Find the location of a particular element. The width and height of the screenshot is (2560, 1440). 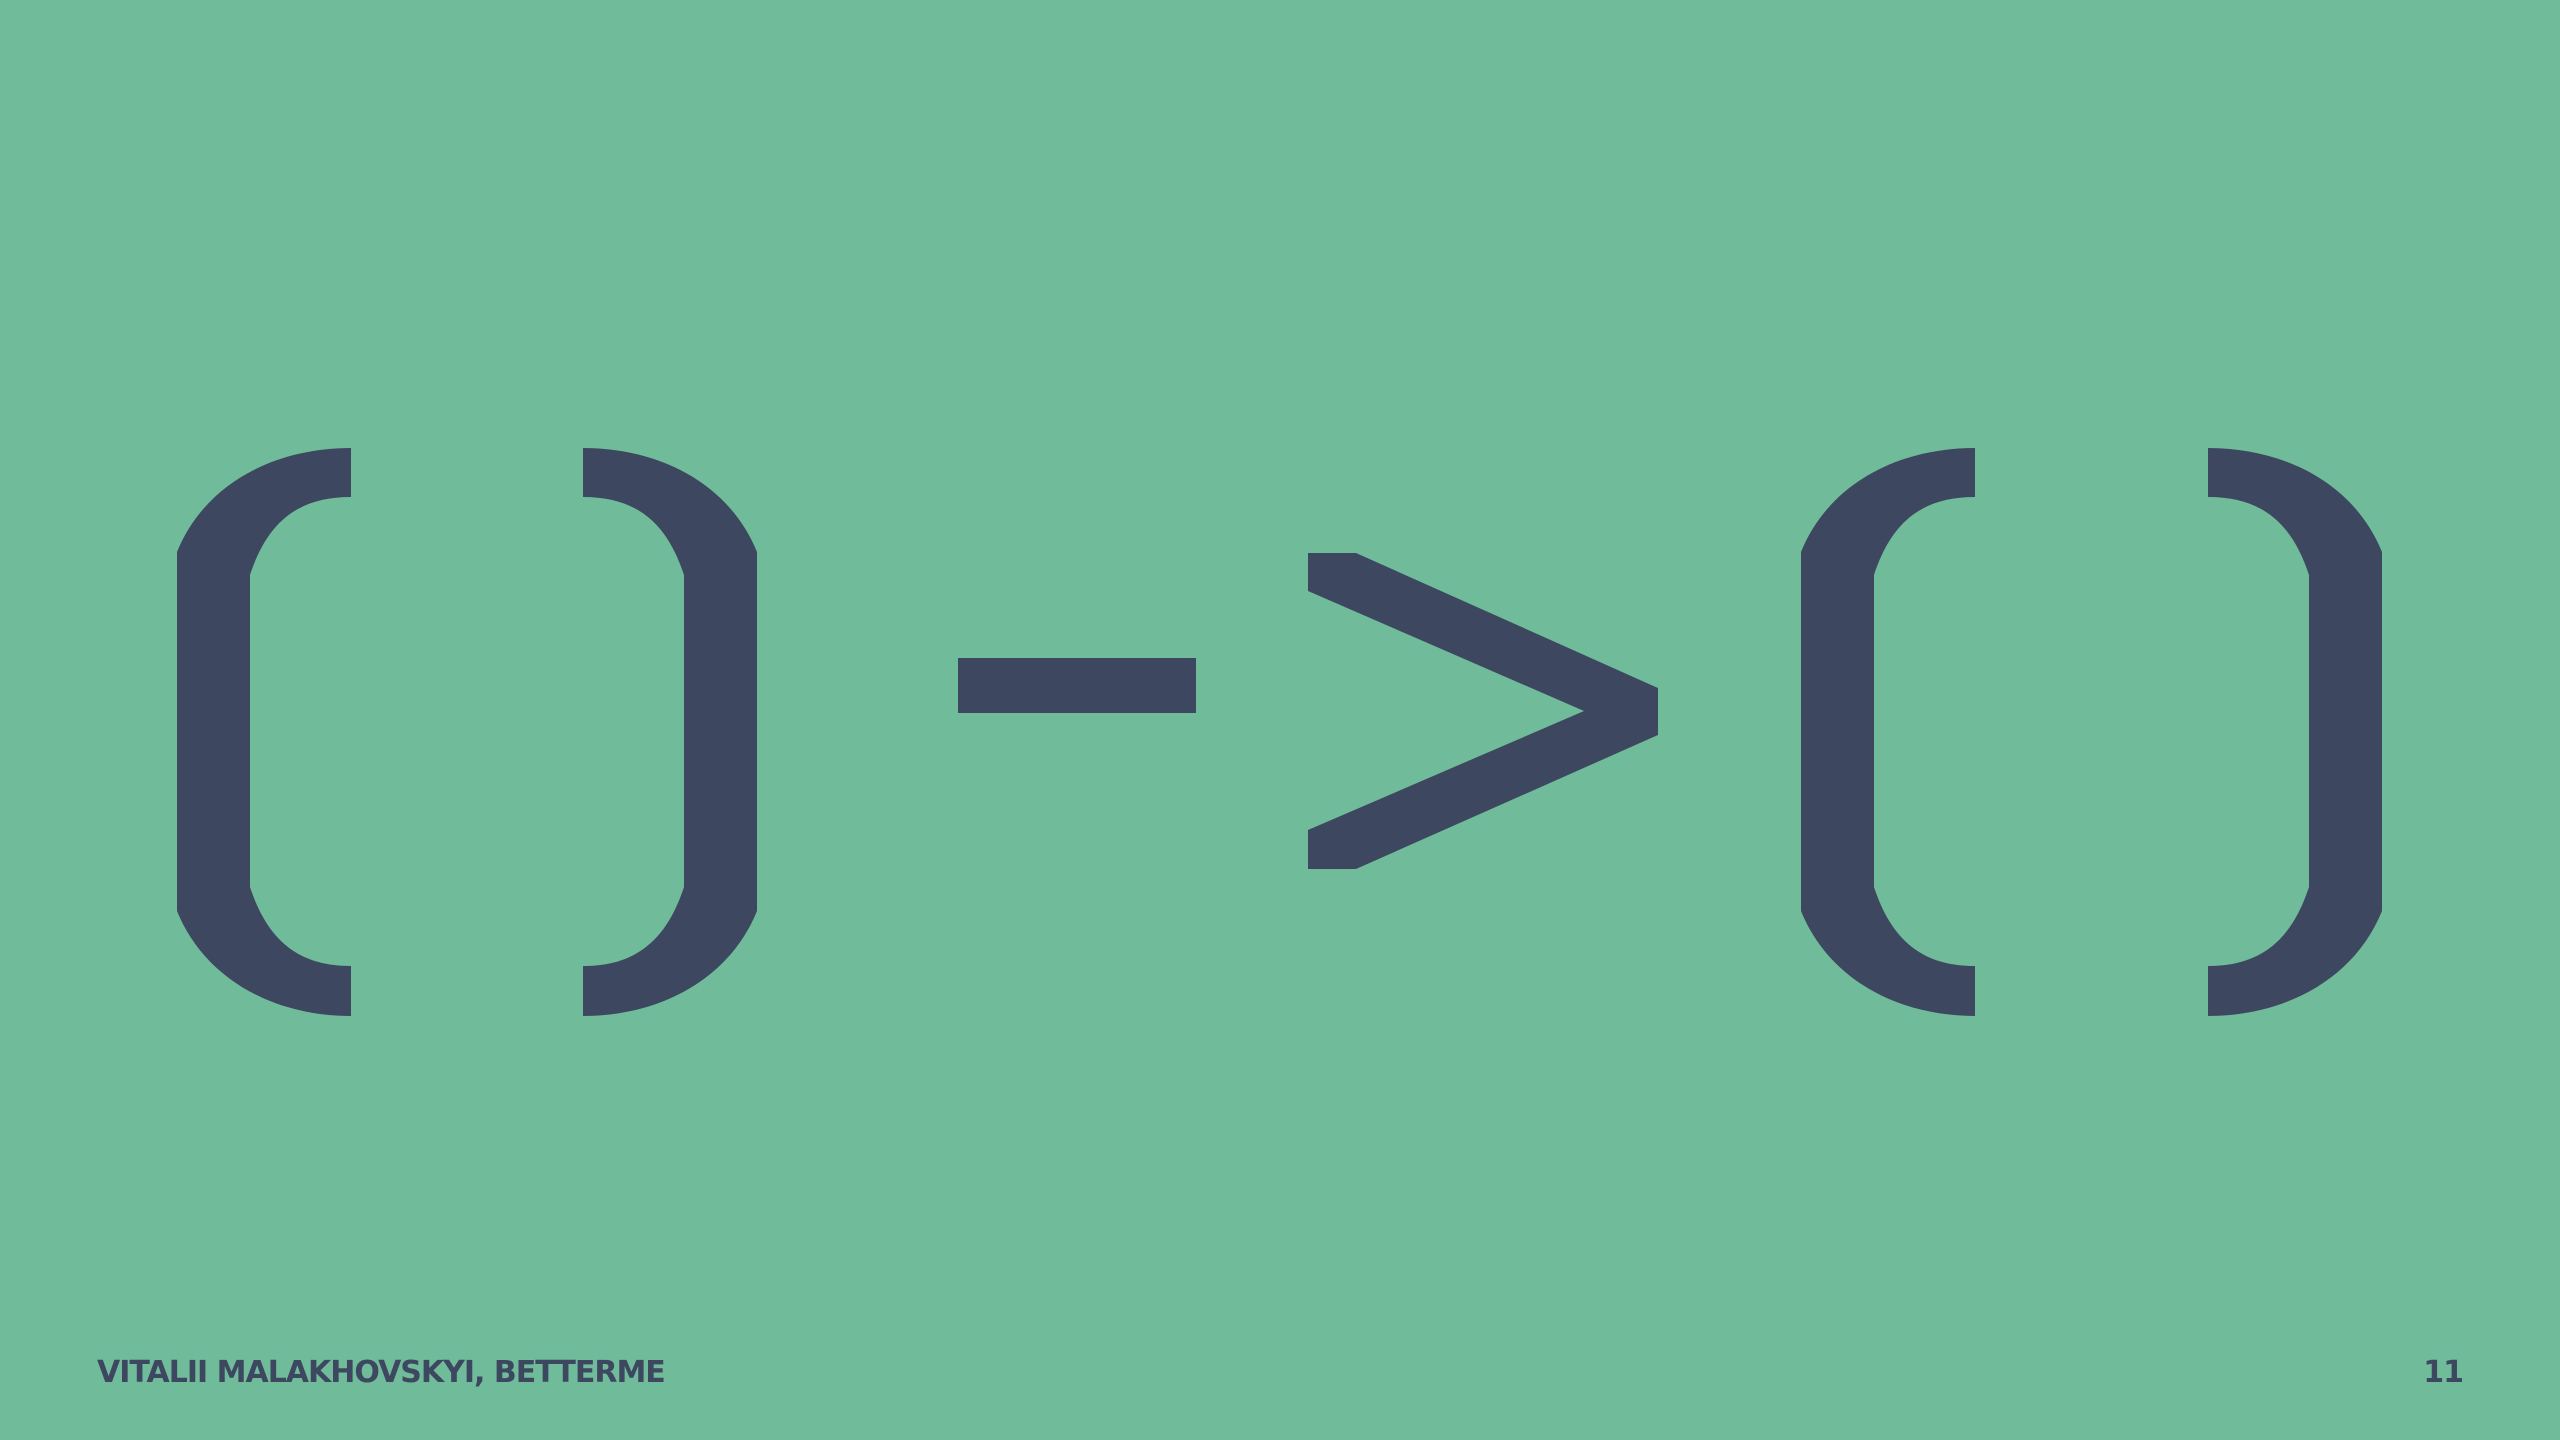

page-number: 11 is located at coordinates (2443, 1372).